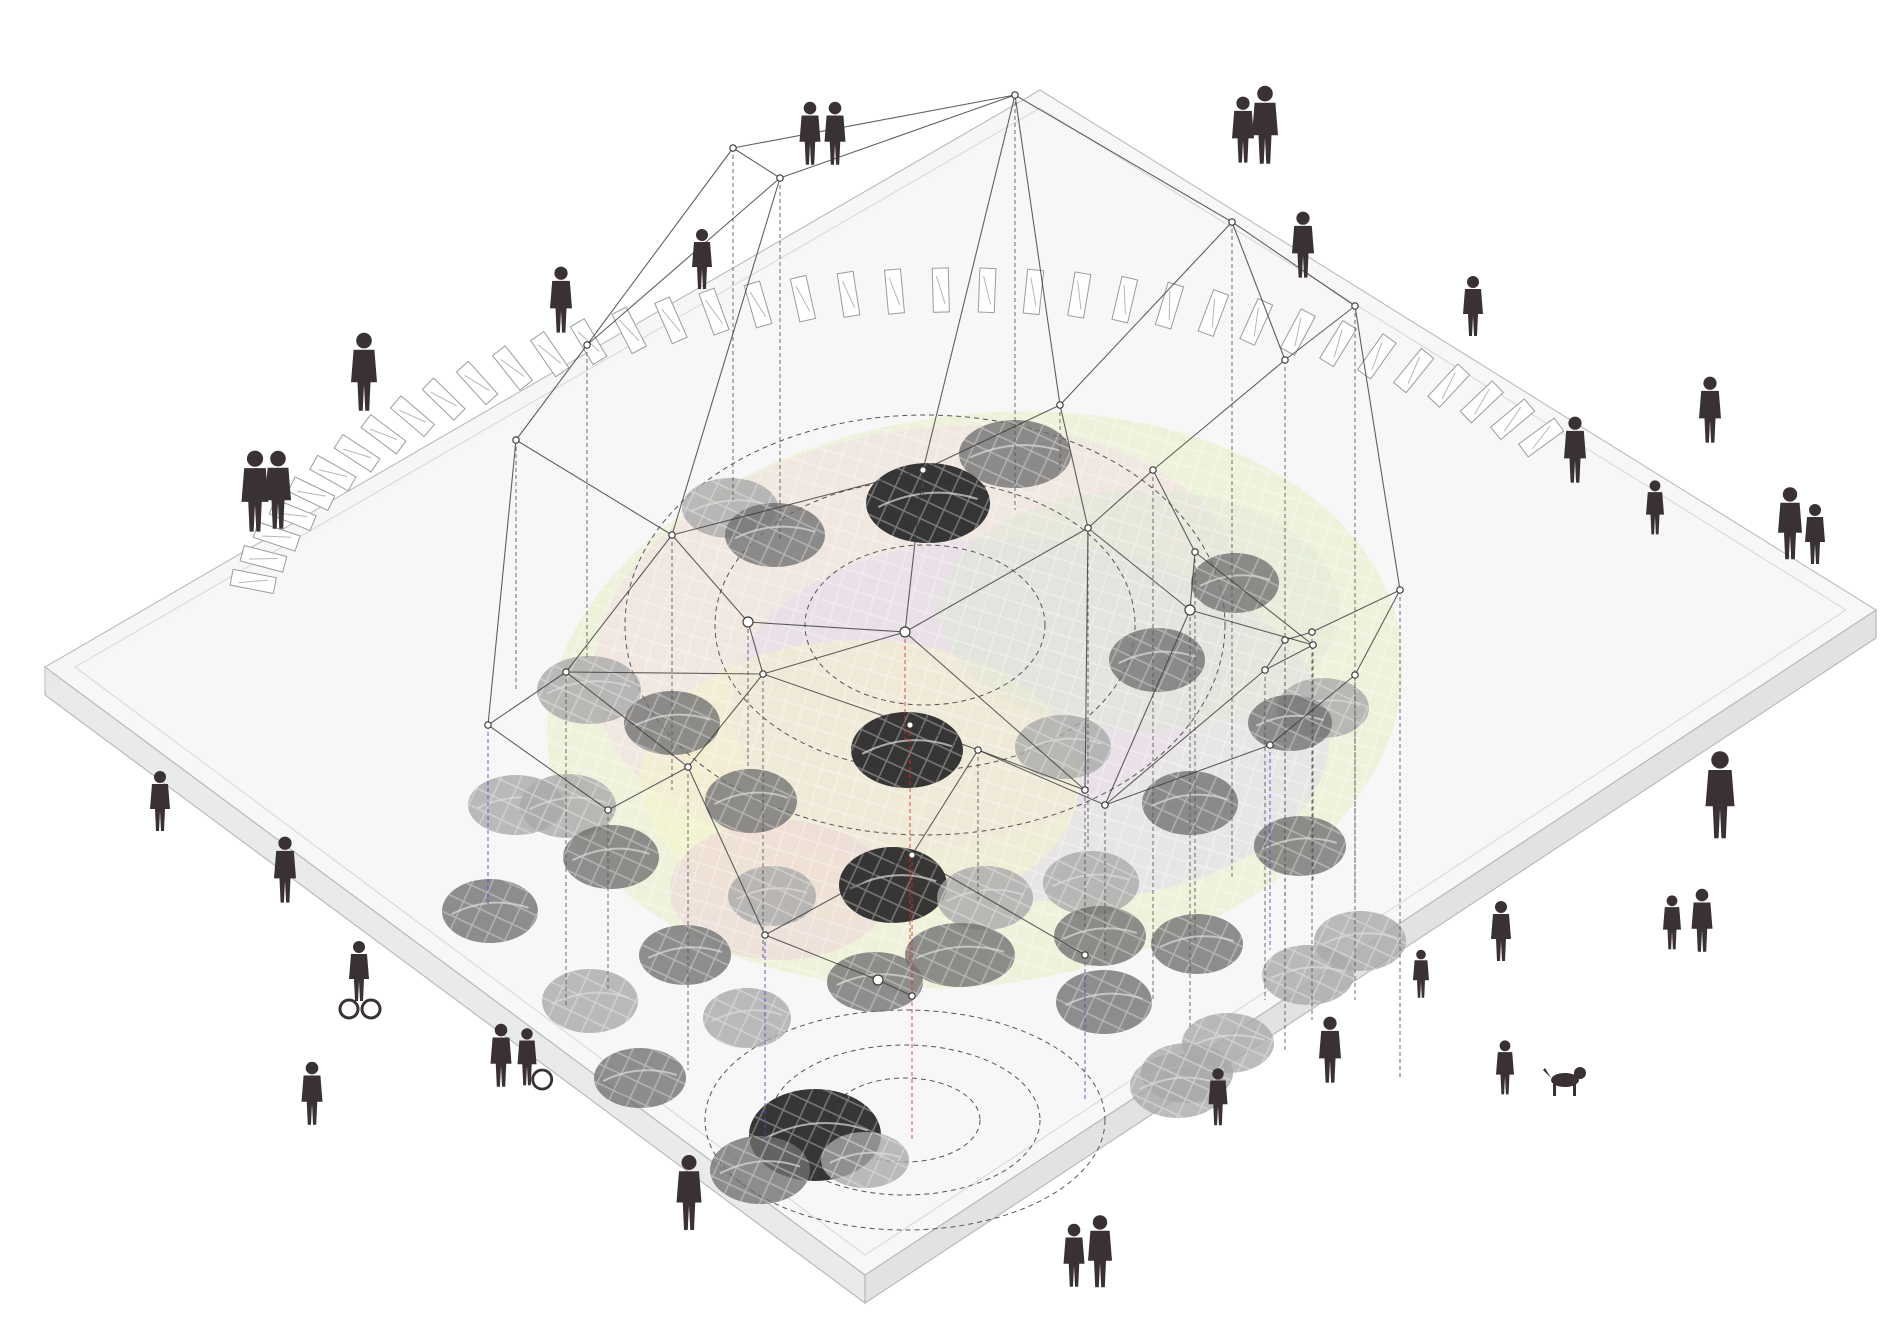 This screenshot has width=1903, height=1320. What do you see at coordinates (535, 1059) in the screenshot?
I see `wheelchair-user-icon` at bounding box center [535, 1059].